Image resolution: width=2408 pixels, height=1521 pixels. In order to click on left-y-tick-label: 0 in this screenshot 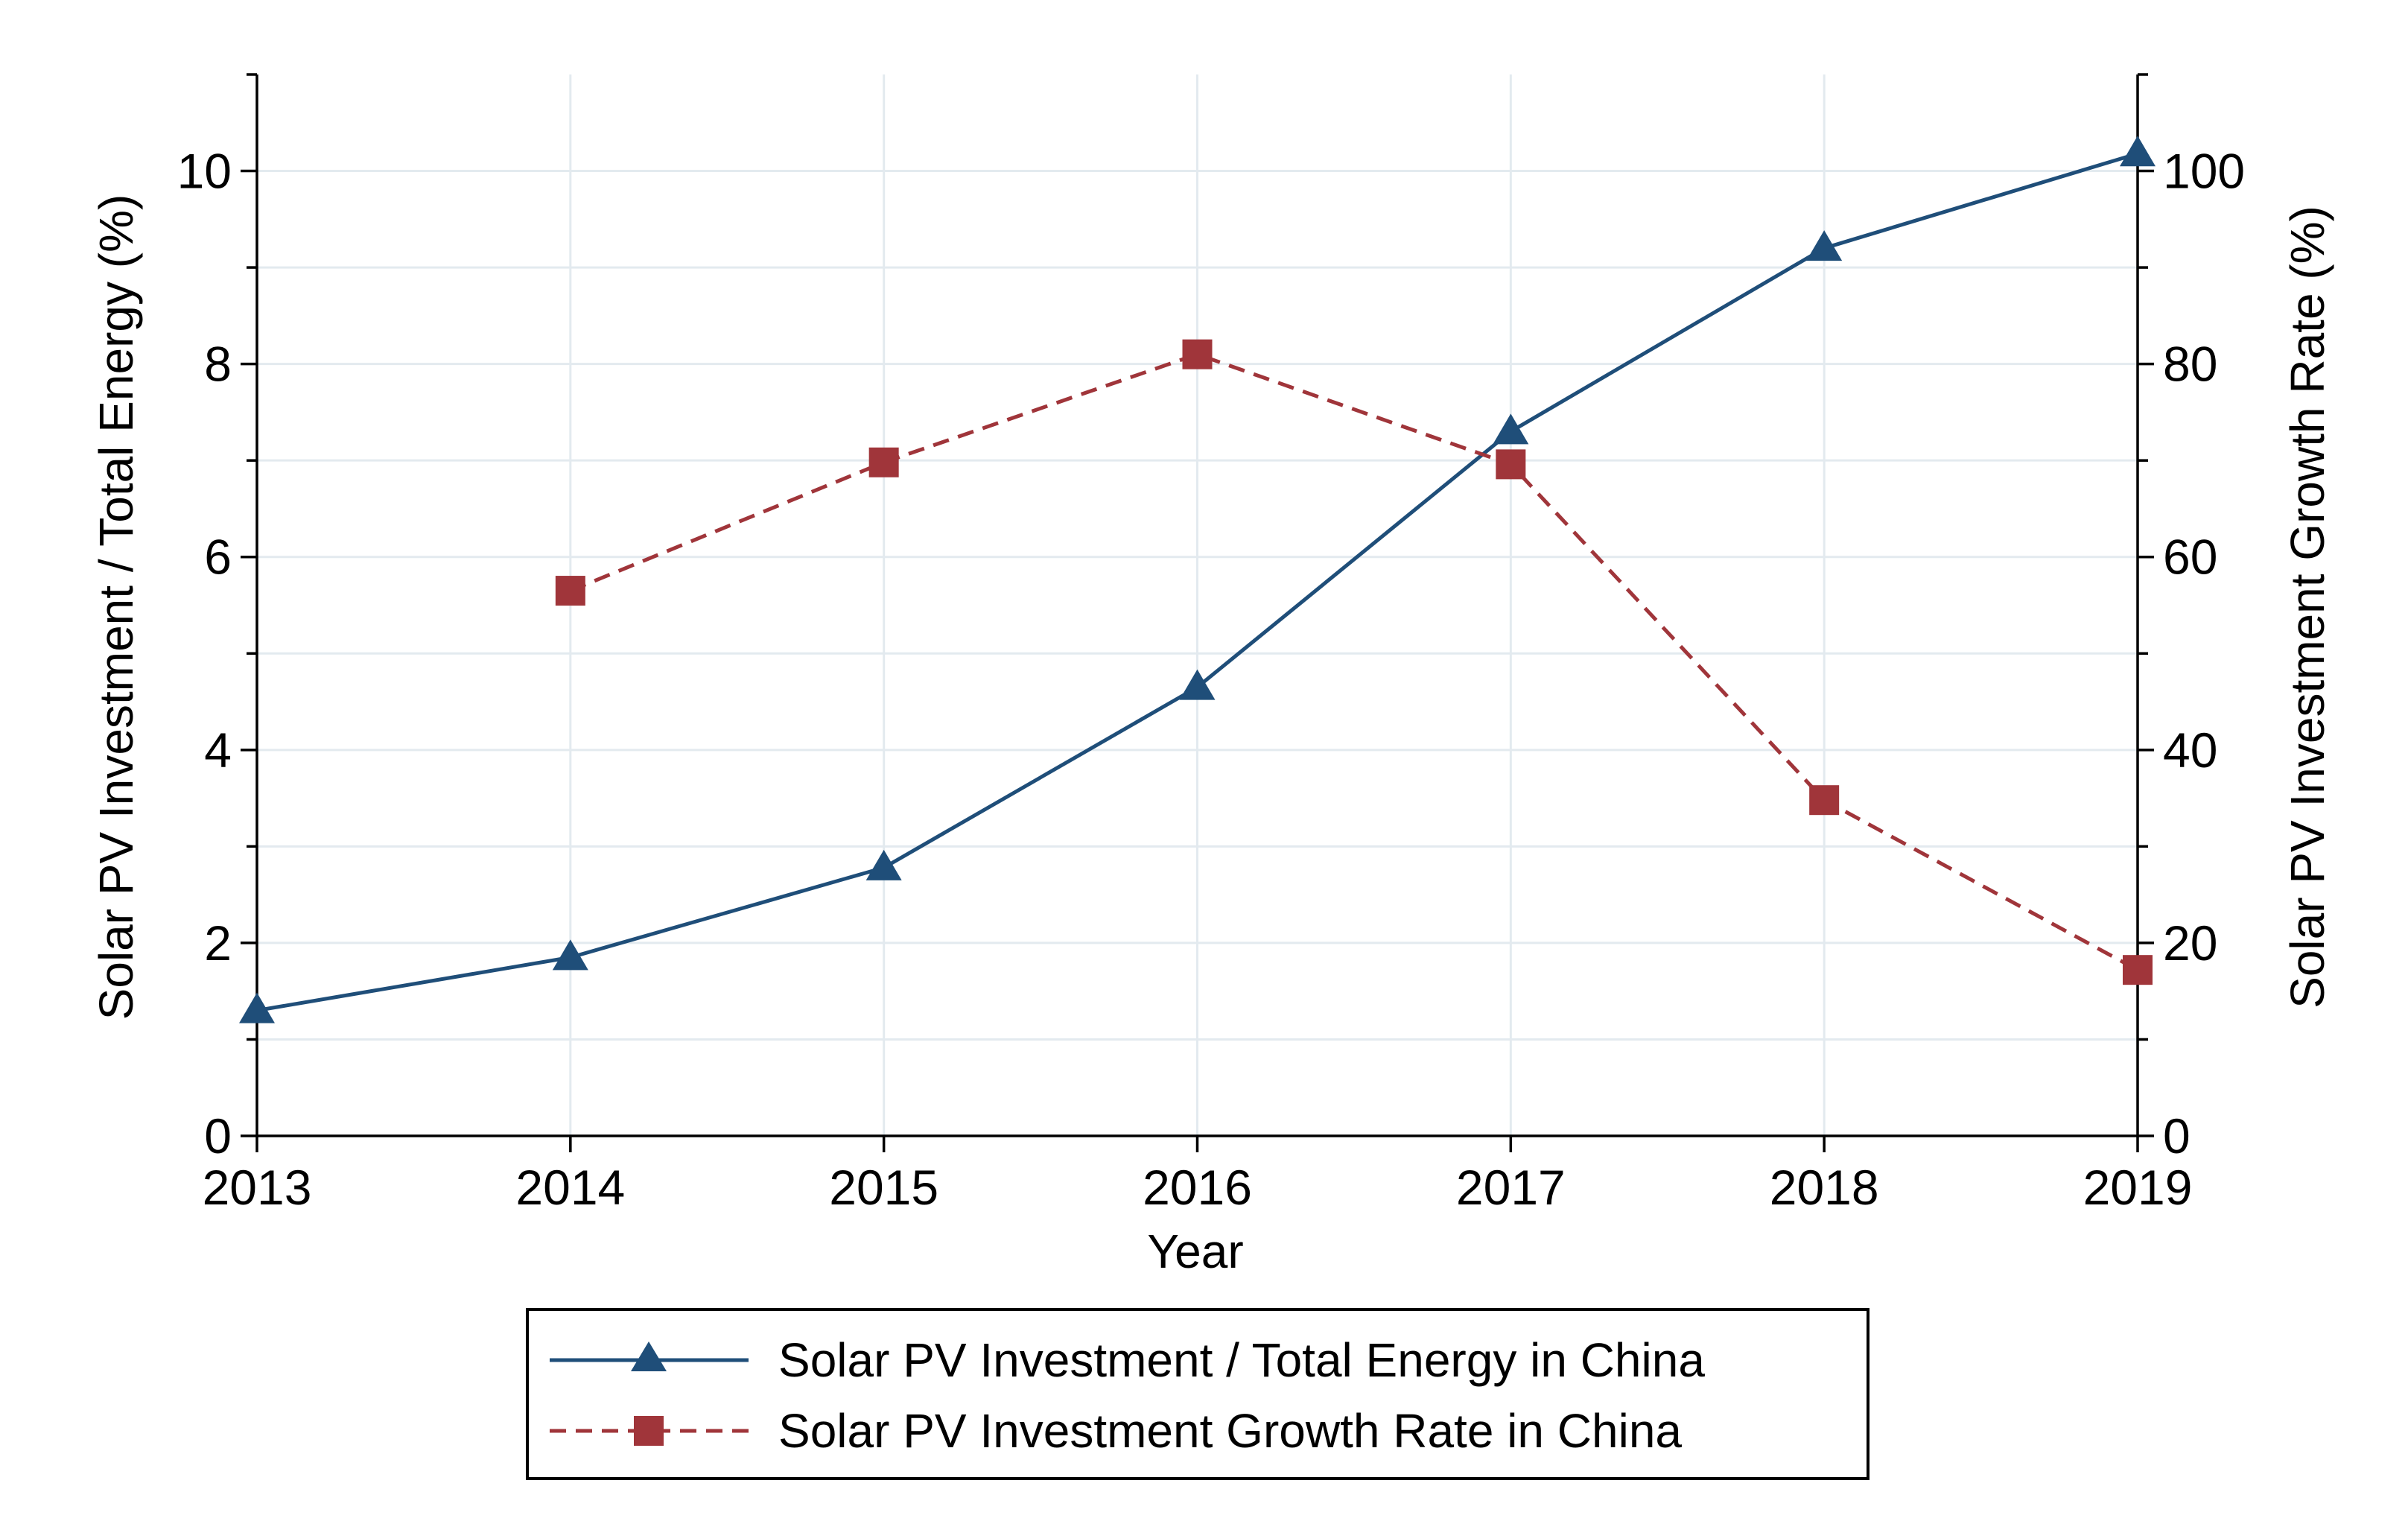, I will do `click(218, 1135)`.